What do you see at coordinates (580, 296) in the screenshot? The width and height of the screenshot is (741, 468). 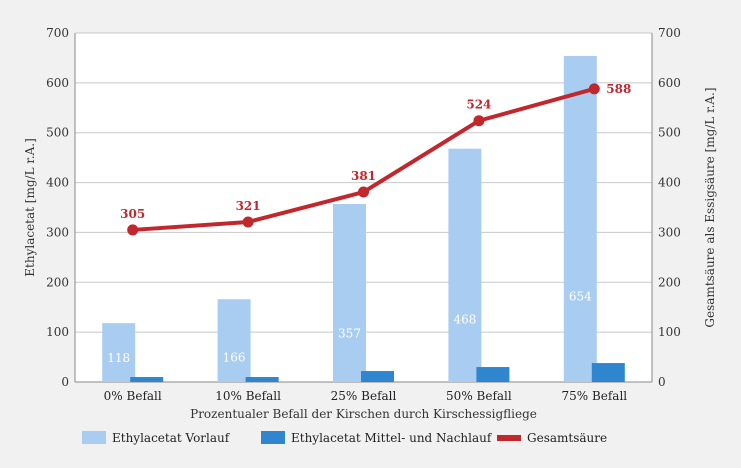 I see `bar-data-label: 654` at bounding box center [580, 296].